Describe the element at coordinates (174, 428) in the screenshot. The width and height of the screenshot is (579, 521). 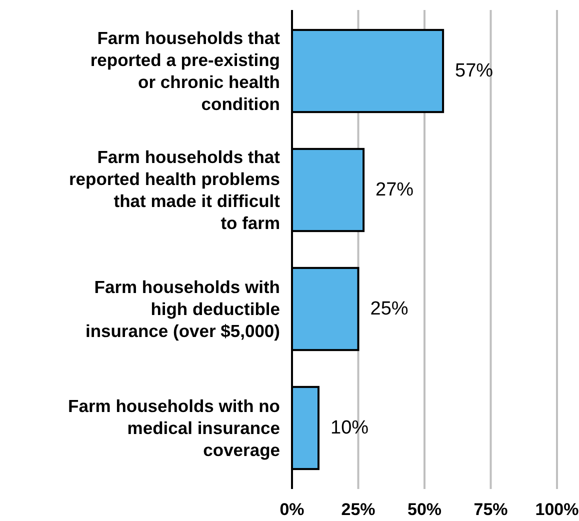
I see `y-tick-label: Farm households with no medical insurance coverage` at that location.